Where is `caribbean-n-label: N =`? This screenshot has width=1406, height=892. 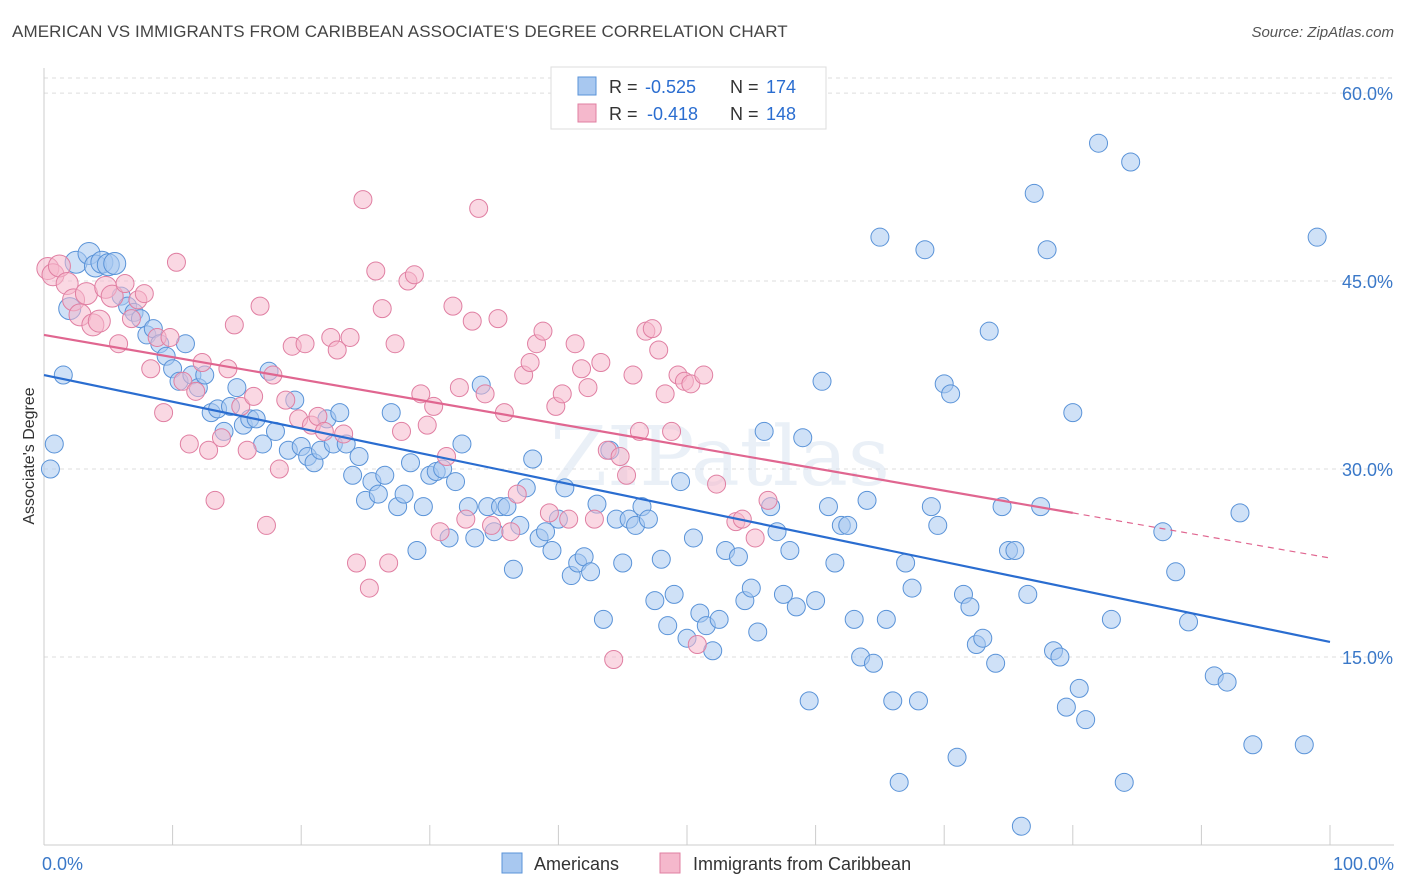
caribbean-n-label: N = is located at coordinates (744, 114).